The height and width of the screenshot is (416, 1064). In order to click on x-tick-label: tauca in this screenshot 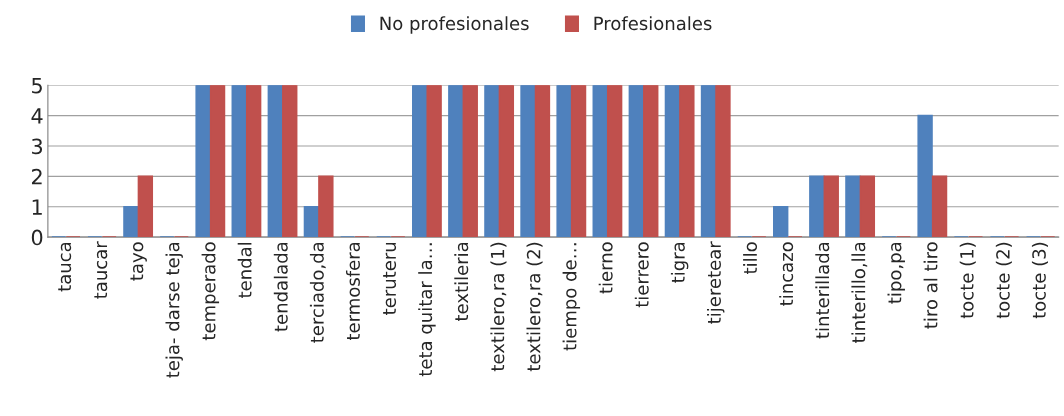, I will do `click(65, 267)`.